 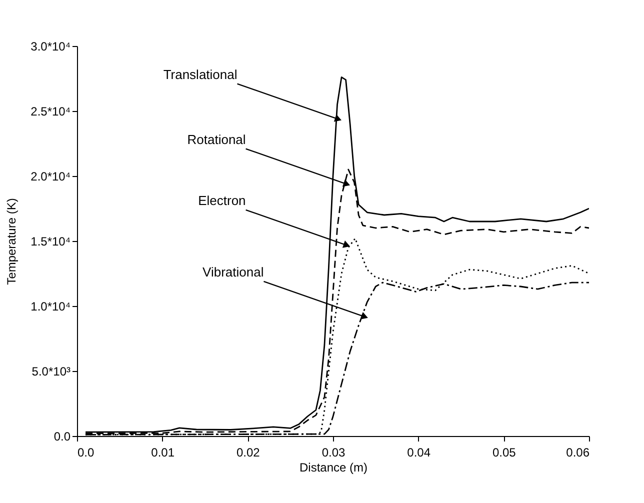 What do you see at coordinates (50, 177) in the screenshot?
I see `y-tick-label: 2.0*10⁴` at bounding box center [50, 177].